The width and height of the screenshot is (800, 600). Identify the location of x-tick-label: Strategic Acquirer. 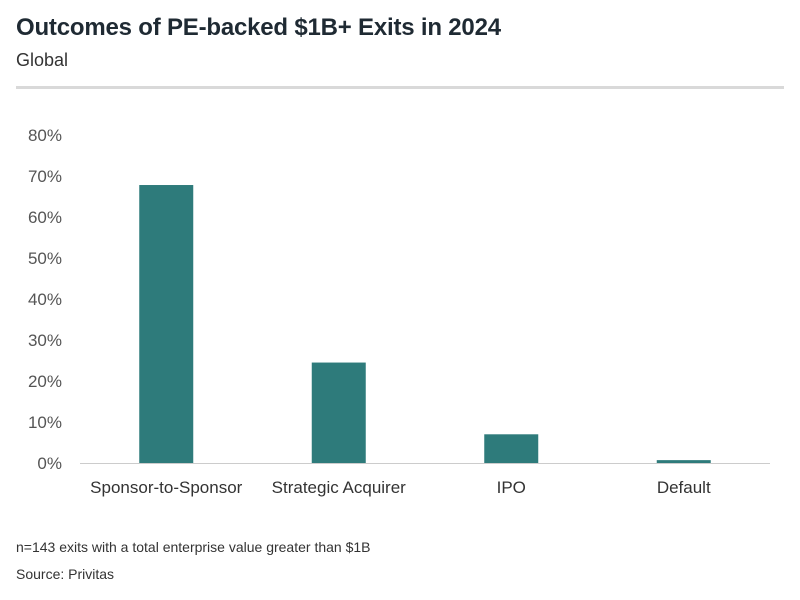
(339, 487).